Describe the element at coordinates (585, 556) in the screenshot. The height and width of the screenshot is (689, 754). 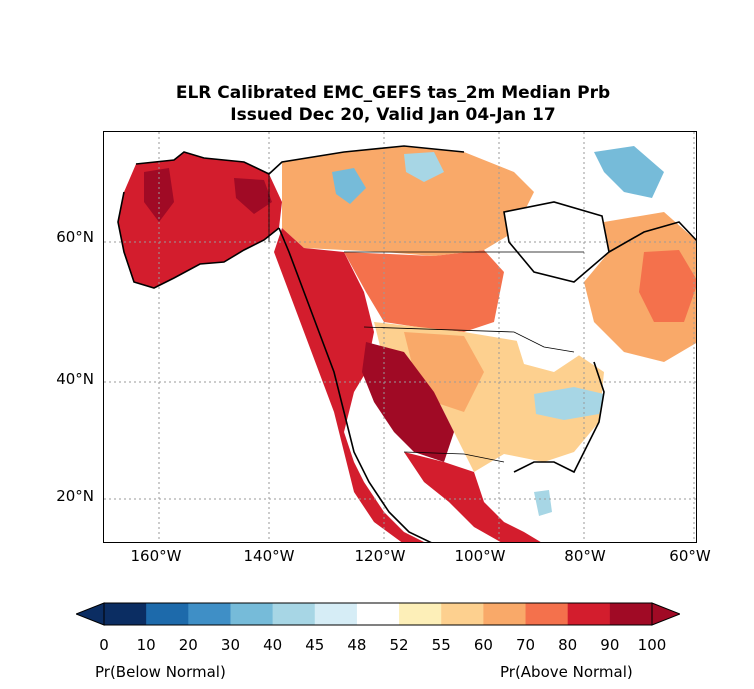
I see `lon-label-80: 80°W` at that location.